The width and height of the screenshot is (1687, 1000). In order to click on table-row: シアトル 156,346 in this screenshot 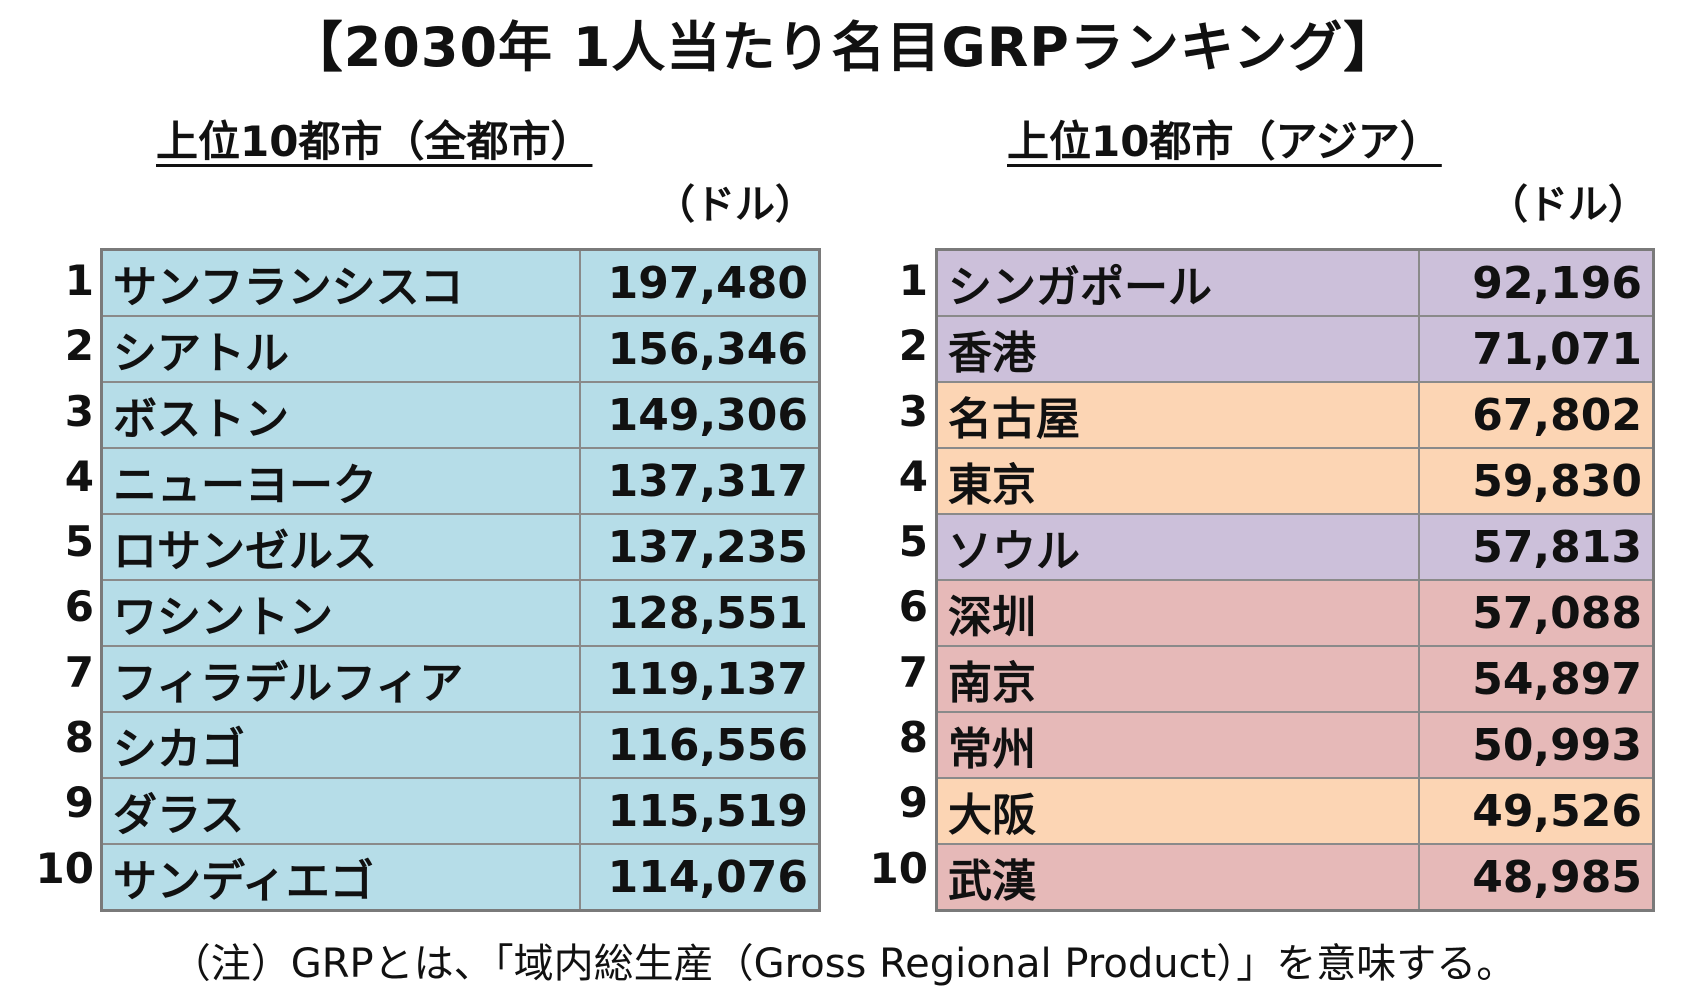, I will do `click(460, 349)`.